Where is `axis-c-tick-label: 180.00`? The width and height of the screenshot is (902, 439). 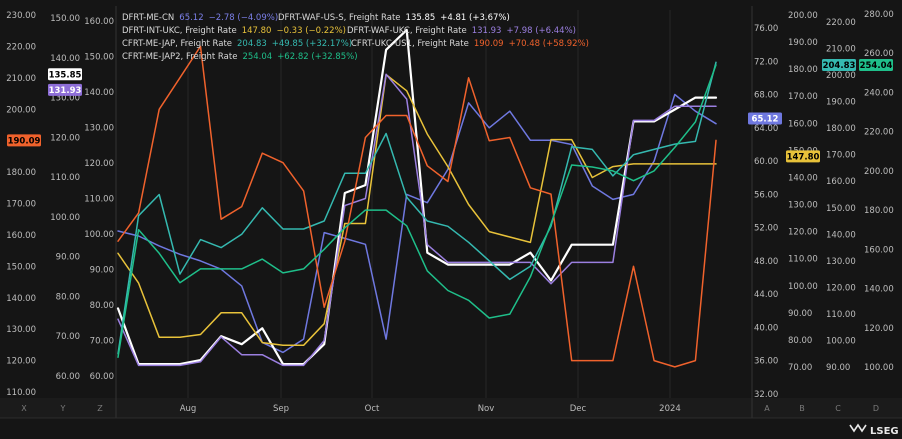 axis-c-tick-label: 180.00 is located at coordinates (841, 129).